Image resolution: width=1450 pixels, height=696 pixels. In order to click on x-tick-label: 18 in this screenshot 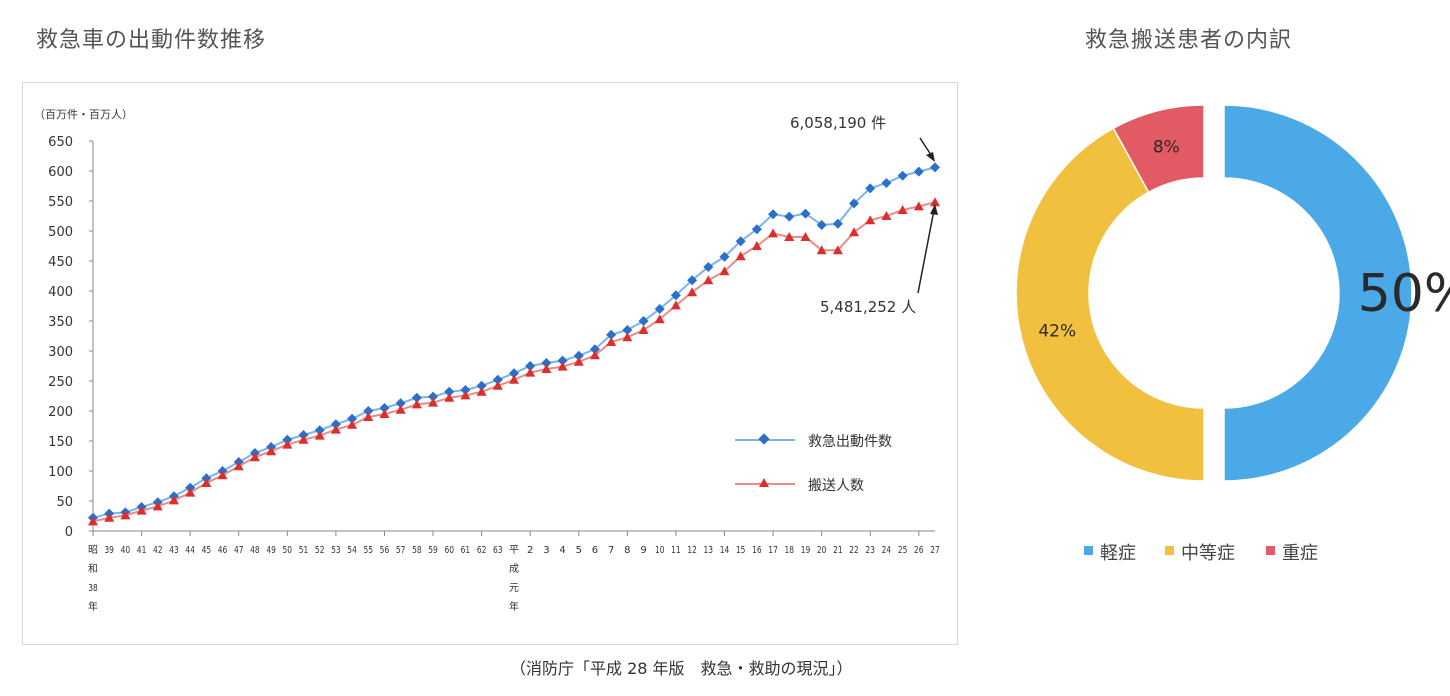, I will do `click(790, 550)`.